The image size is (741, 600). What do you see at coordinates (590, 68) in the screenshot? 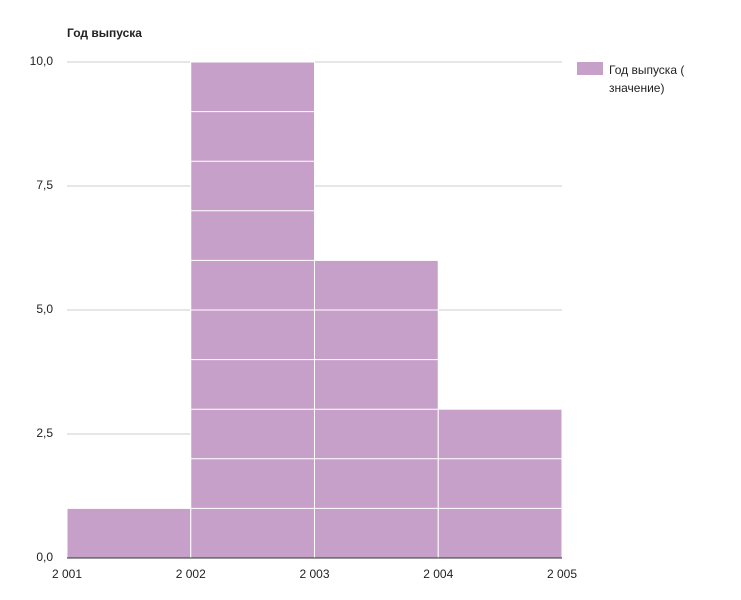
I see `legend-swatch` at bounding box center [590, 68].